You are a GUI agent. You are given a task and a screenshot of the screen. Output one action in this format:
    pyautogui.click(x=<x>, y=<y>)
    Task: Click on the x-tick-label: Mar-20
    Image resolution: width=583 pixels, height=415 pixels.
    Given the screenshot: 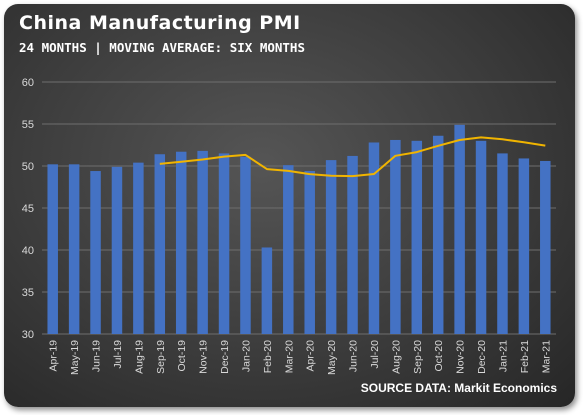 What is the action you would take?
    pyautogui.click(x=289, y=356)
    